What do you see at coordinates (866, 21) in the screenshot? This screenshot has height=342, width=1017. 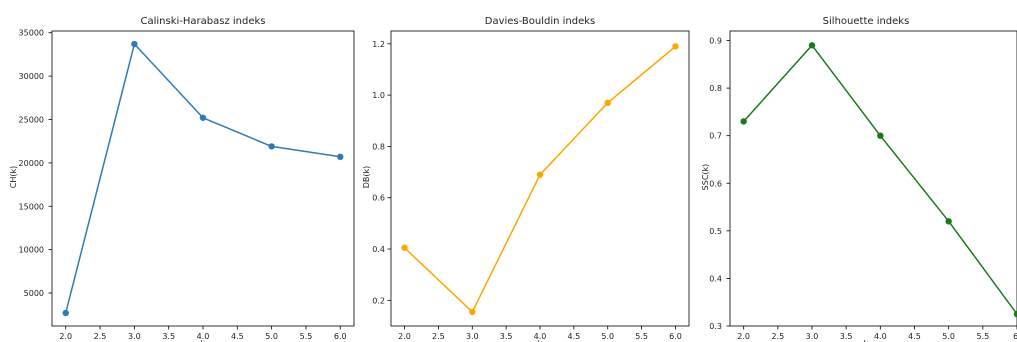 I see `chart-title: Silhouette indeks` at bounding box center [866, 21].